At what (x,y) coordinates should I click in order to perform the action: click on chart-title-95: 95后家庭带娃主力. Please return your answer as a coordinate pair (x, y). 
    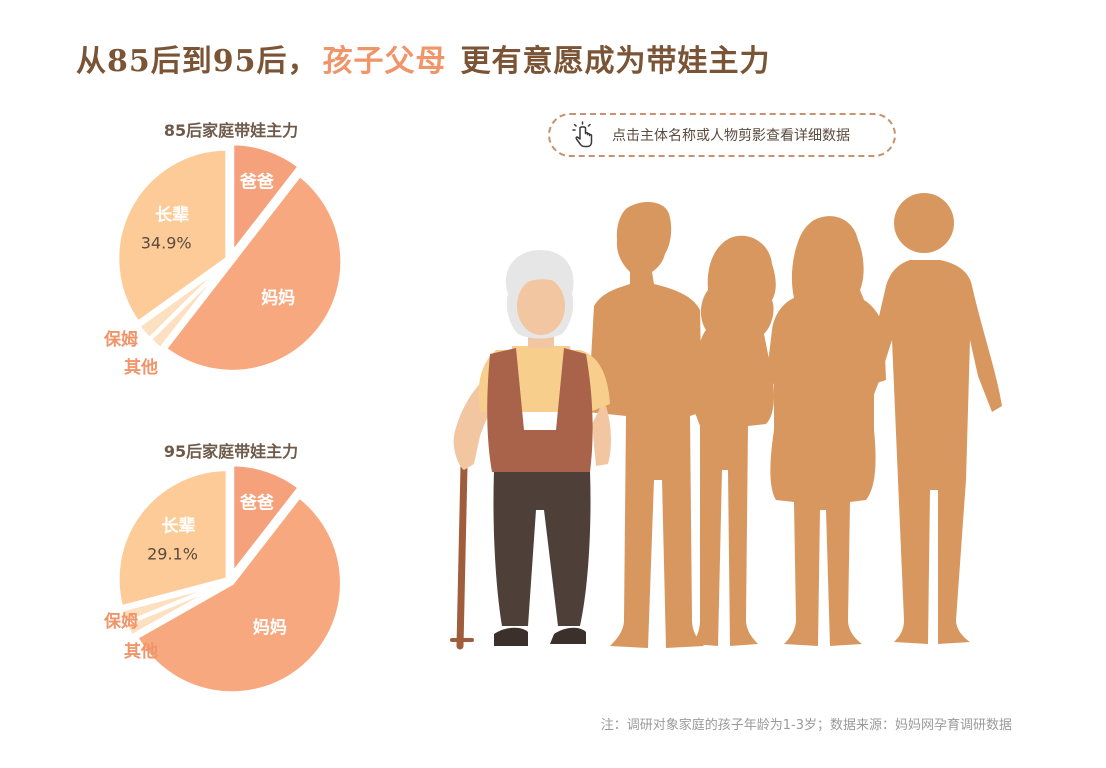
    Looking at the image, I should click on (231, 451).